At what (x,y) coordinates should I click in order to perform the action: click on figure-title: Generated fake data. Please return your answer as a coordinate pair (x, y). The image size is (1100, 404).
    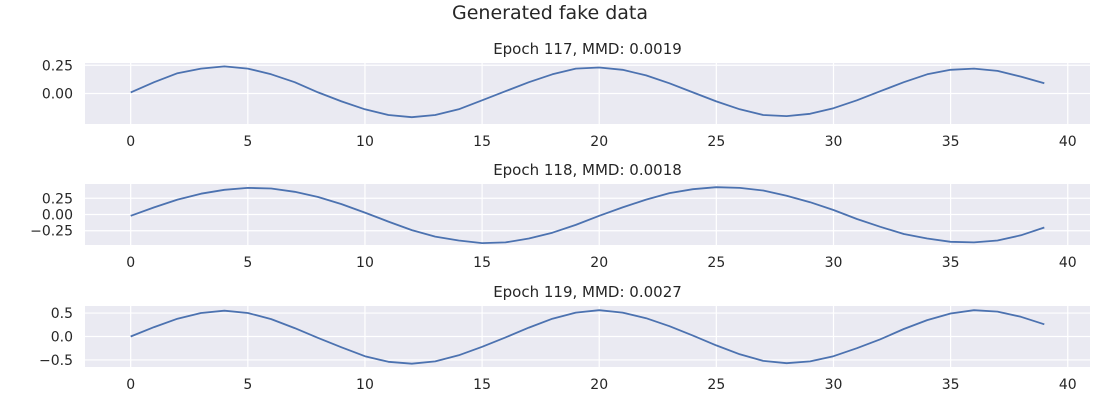
    Looking at the image, I should click on (550, 13).